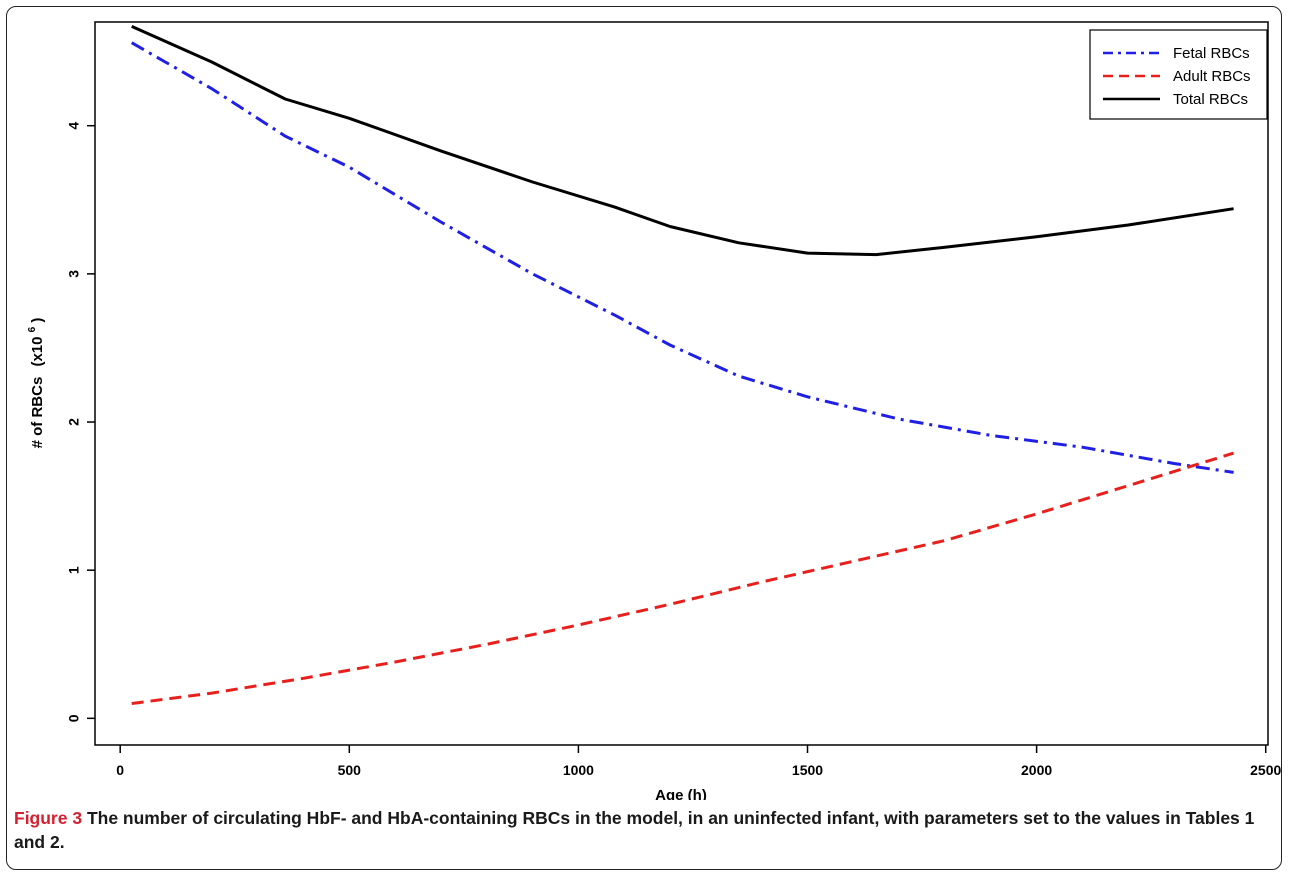 The width and height of the screenshot is (1290, 879). Describe the element at coordinates (1212, 76) in the screenshot. I see `legend-label-adult: Adult RBCs` at that location.